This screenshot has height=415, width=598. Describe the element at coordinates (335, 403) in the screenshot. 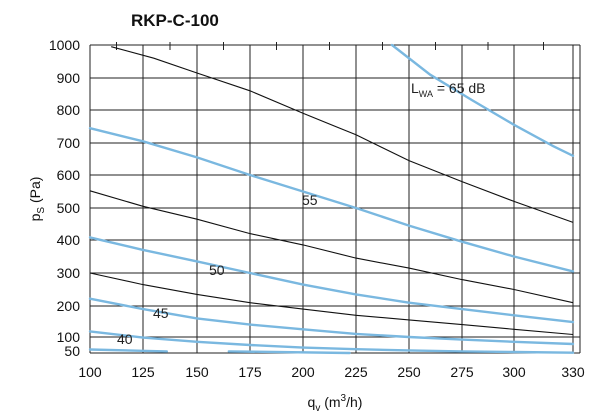

I see `x-axis-label: qv (m3/h)` at that location.